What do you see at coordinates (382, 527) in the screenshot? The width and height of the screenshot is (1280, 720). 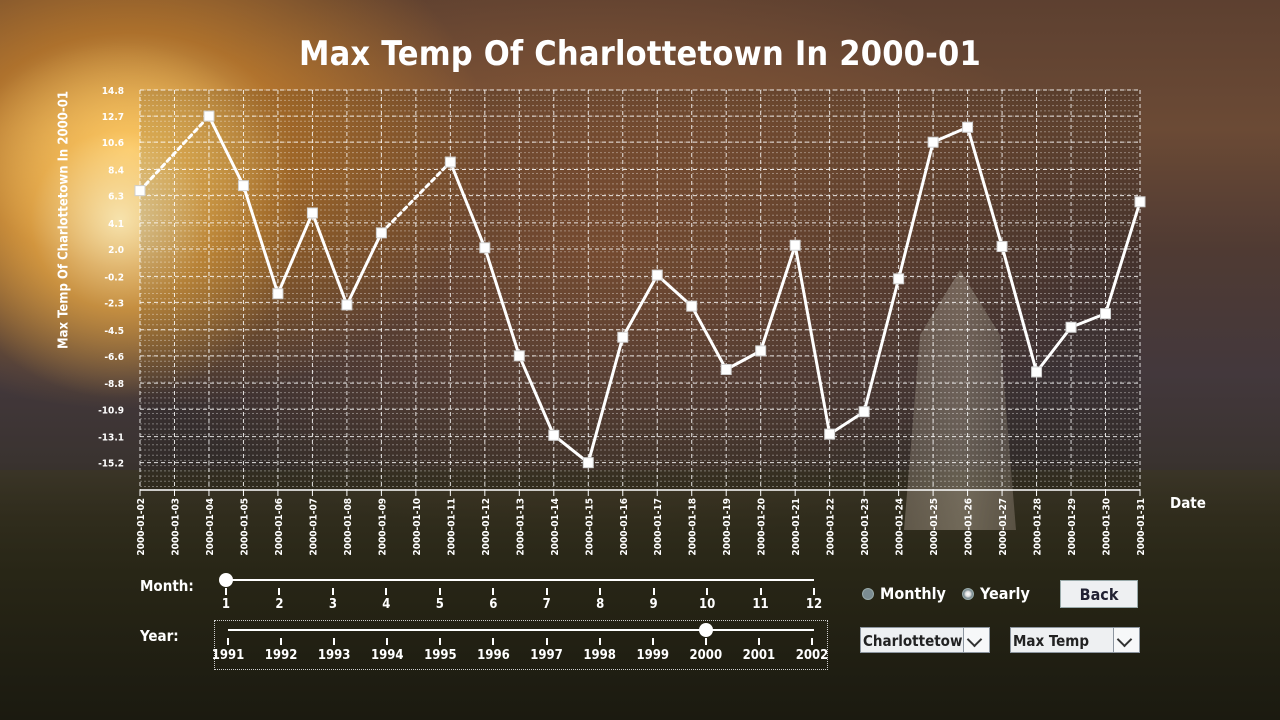 I see `x-tick-label: 2000-01-09` at bounding box center [382, 527].